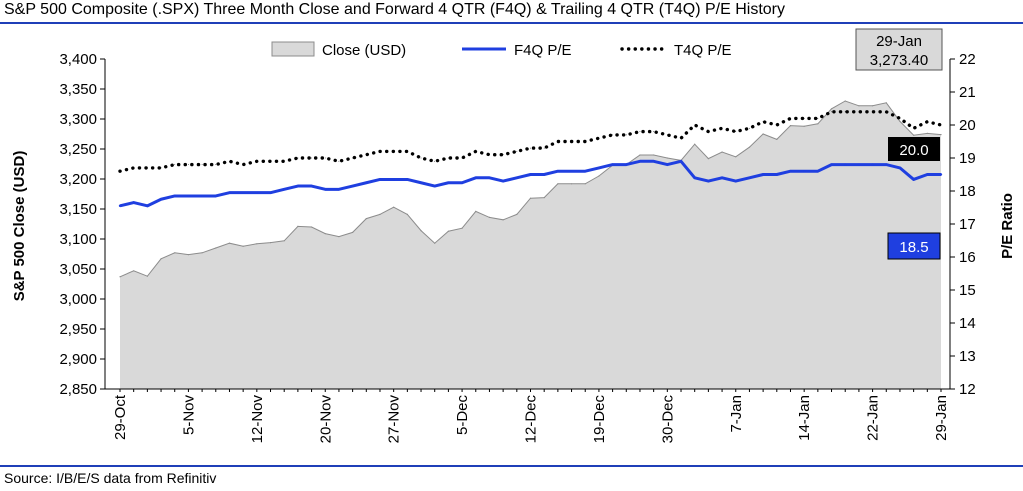 This screenshot has width=1023, height=491. I want to click on close-callout: 29-Jan 3,273.40, so click(899, 49).